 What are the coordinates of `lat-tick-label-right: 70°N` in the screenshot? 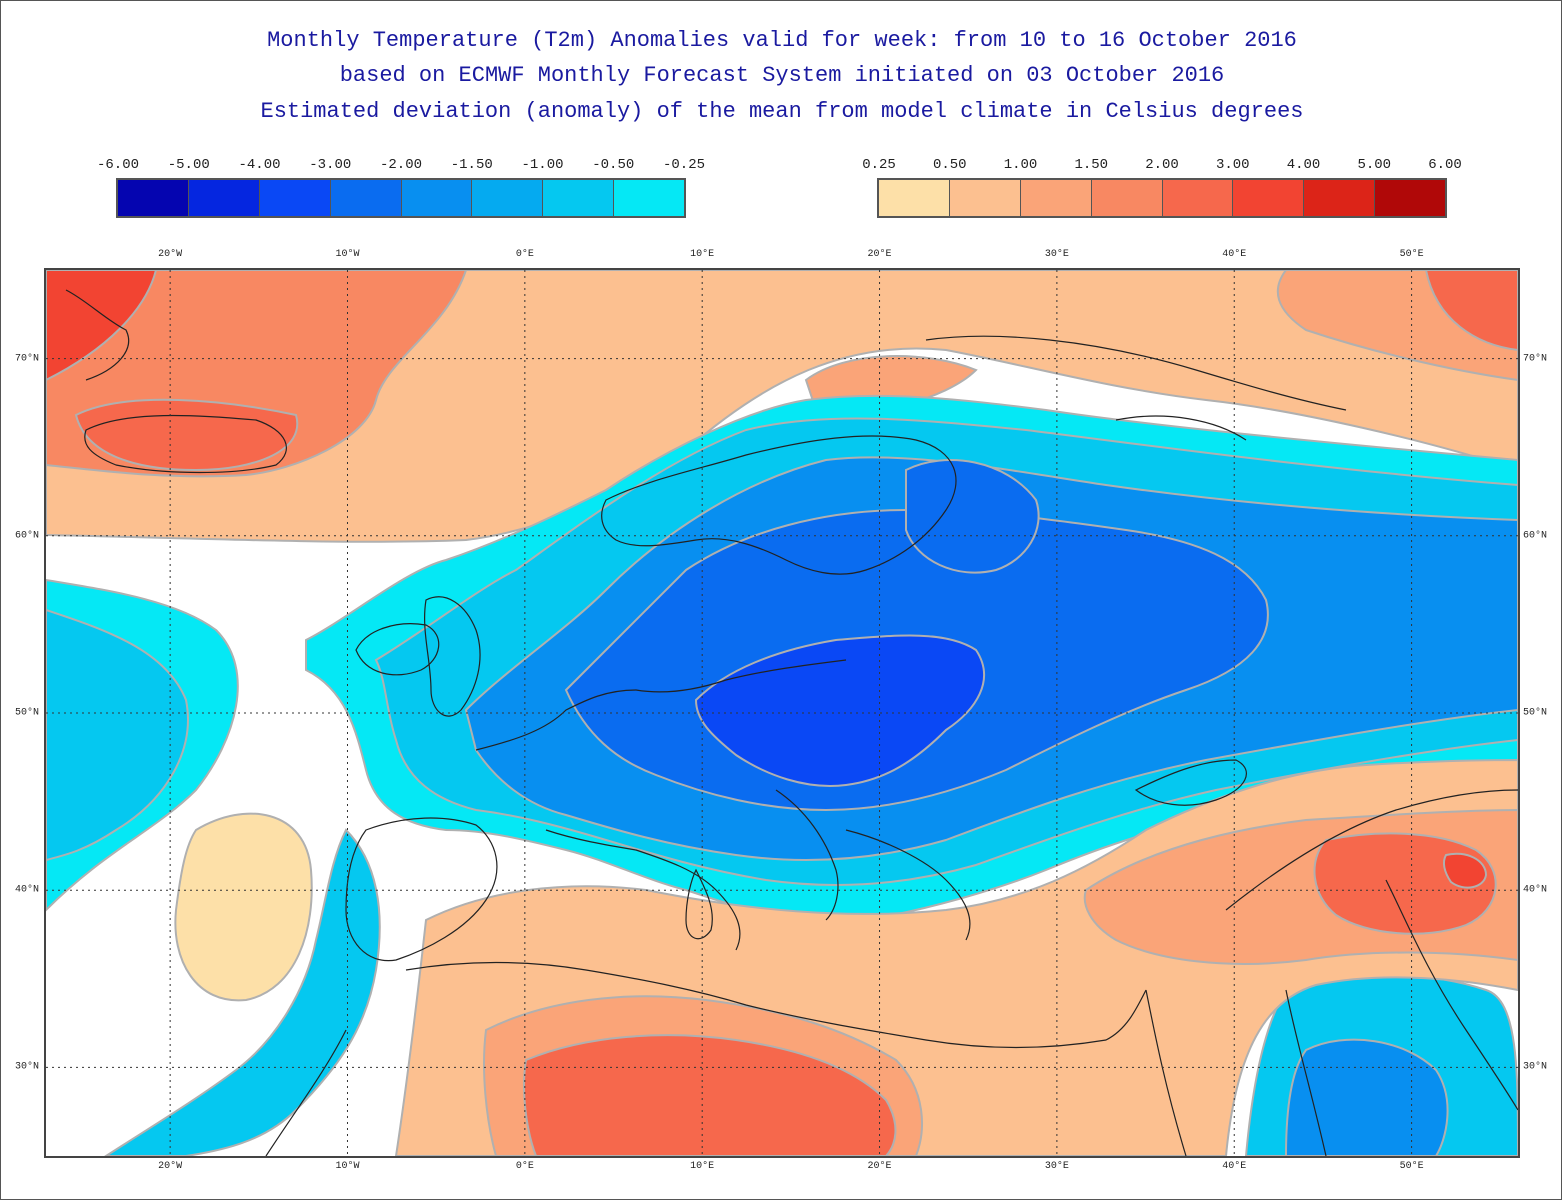 It's located at (1535, 359).